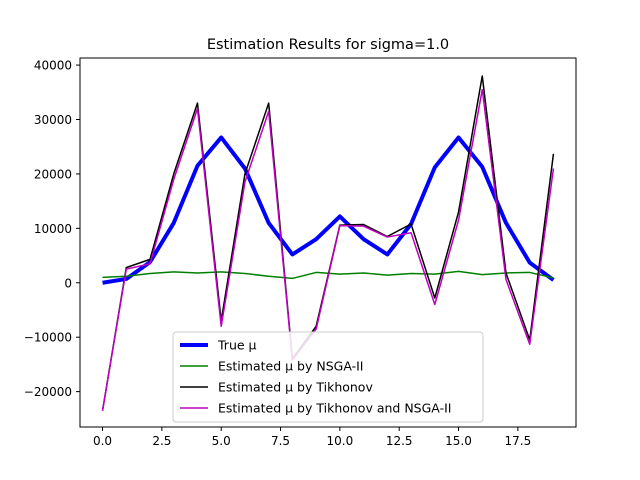  What do you see at coordinates (399, 441) in the screenshot?
I see `x-tick-label: 12.5` at bounding box center [399, 441].